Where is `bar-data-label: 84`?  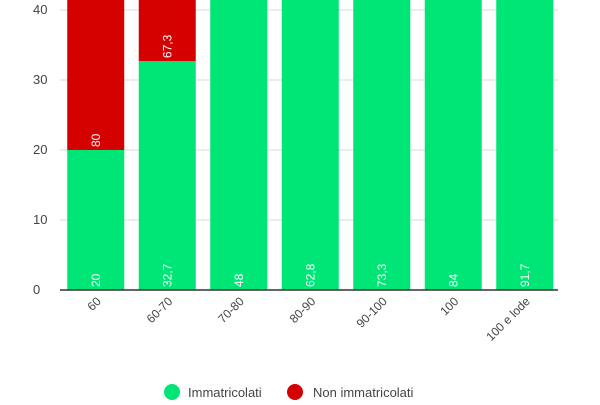 bar-data-label: 84 is located at coordinates (453, 280).